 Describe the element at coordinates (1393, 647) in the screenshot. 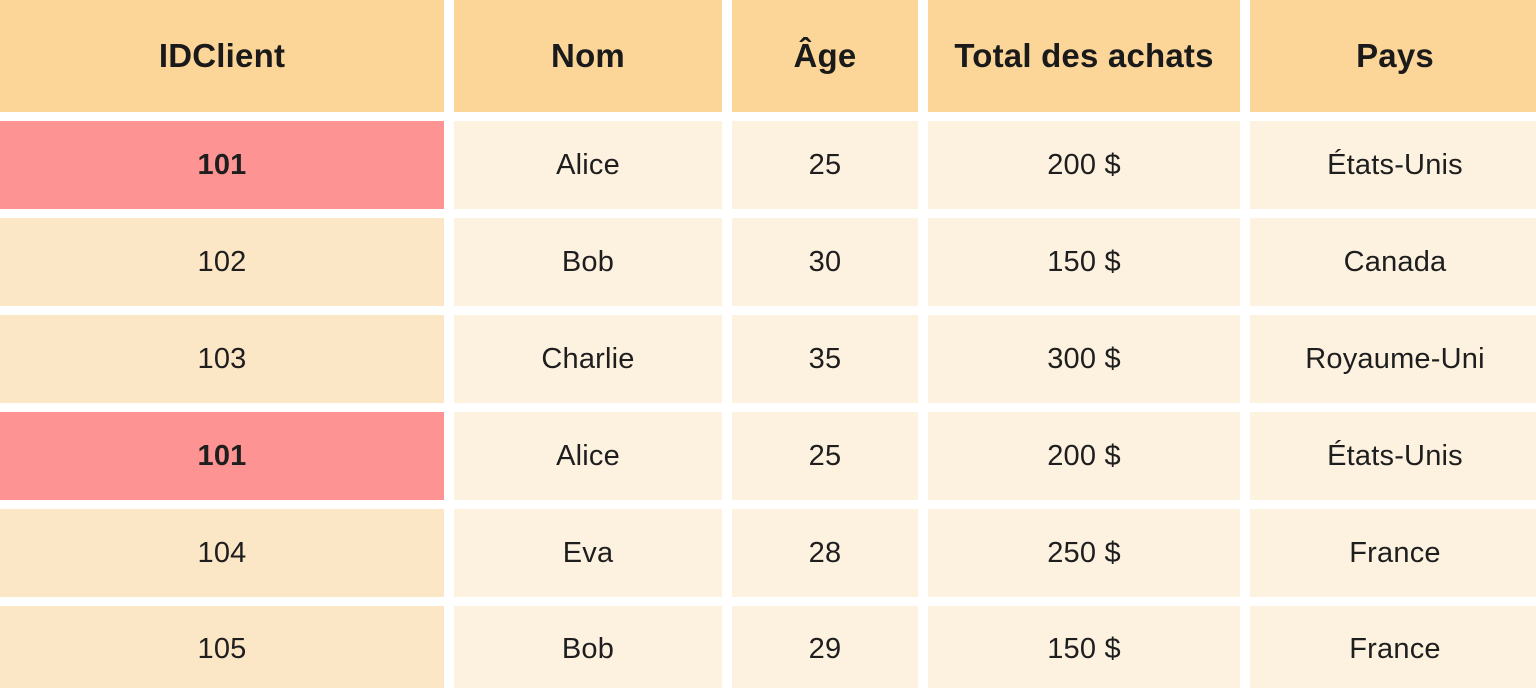

I see `row-6-pays: France` at that location.